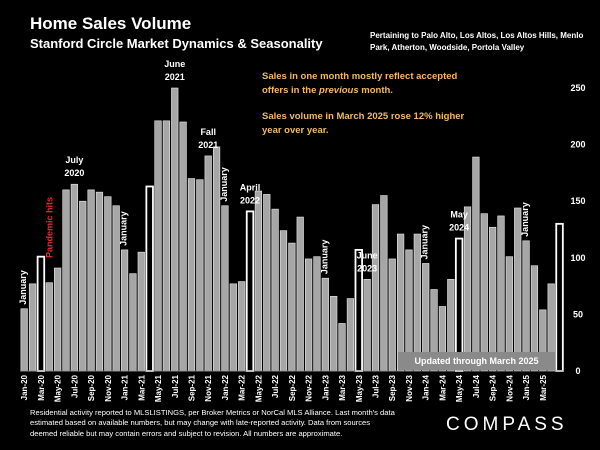 The image size is (600, 450). I want to click on x-tick-label: Sep-24, so click(493, 387).